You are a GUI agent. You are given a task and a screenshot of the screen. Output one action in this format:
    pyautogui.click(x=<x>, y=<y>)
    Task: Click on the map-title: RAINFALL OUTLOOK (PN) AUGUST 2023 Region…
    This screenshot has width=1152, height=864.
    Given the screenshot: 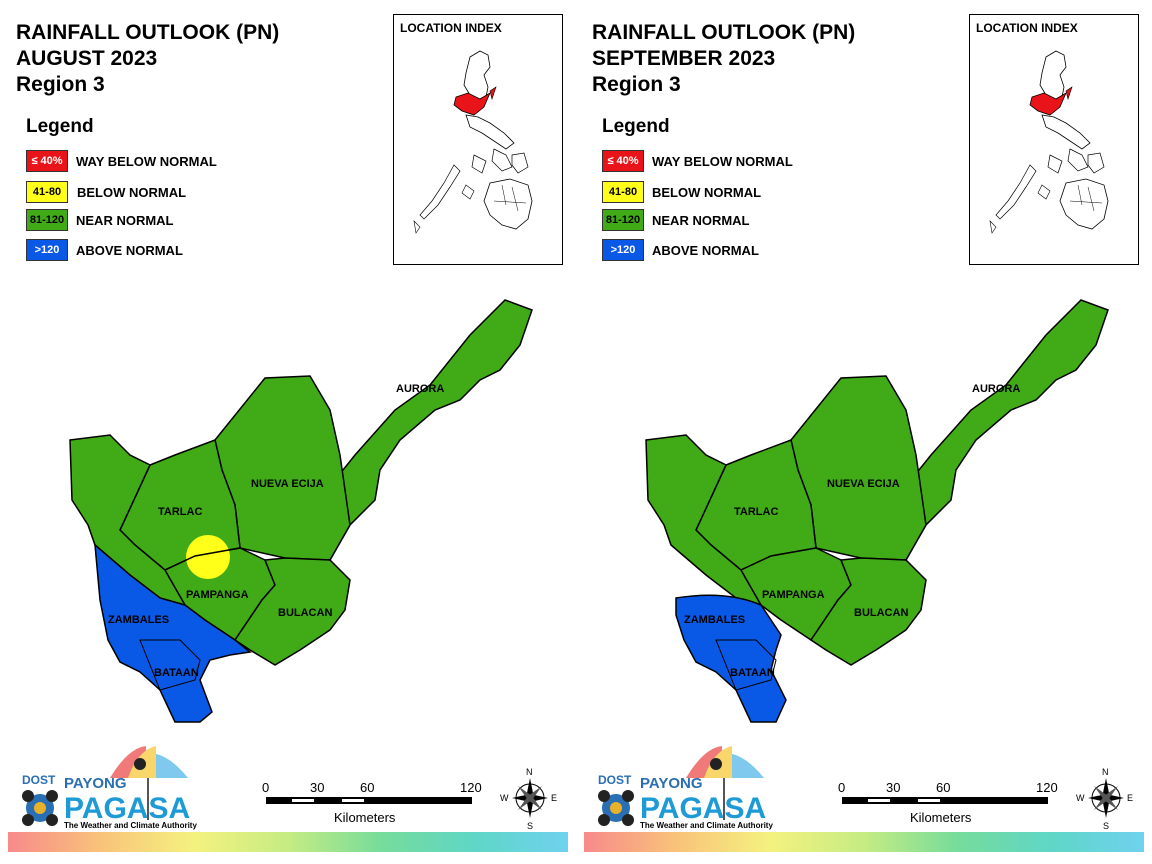 What is the action you would take?
    pyautogui.click(x=147, y=59)
    